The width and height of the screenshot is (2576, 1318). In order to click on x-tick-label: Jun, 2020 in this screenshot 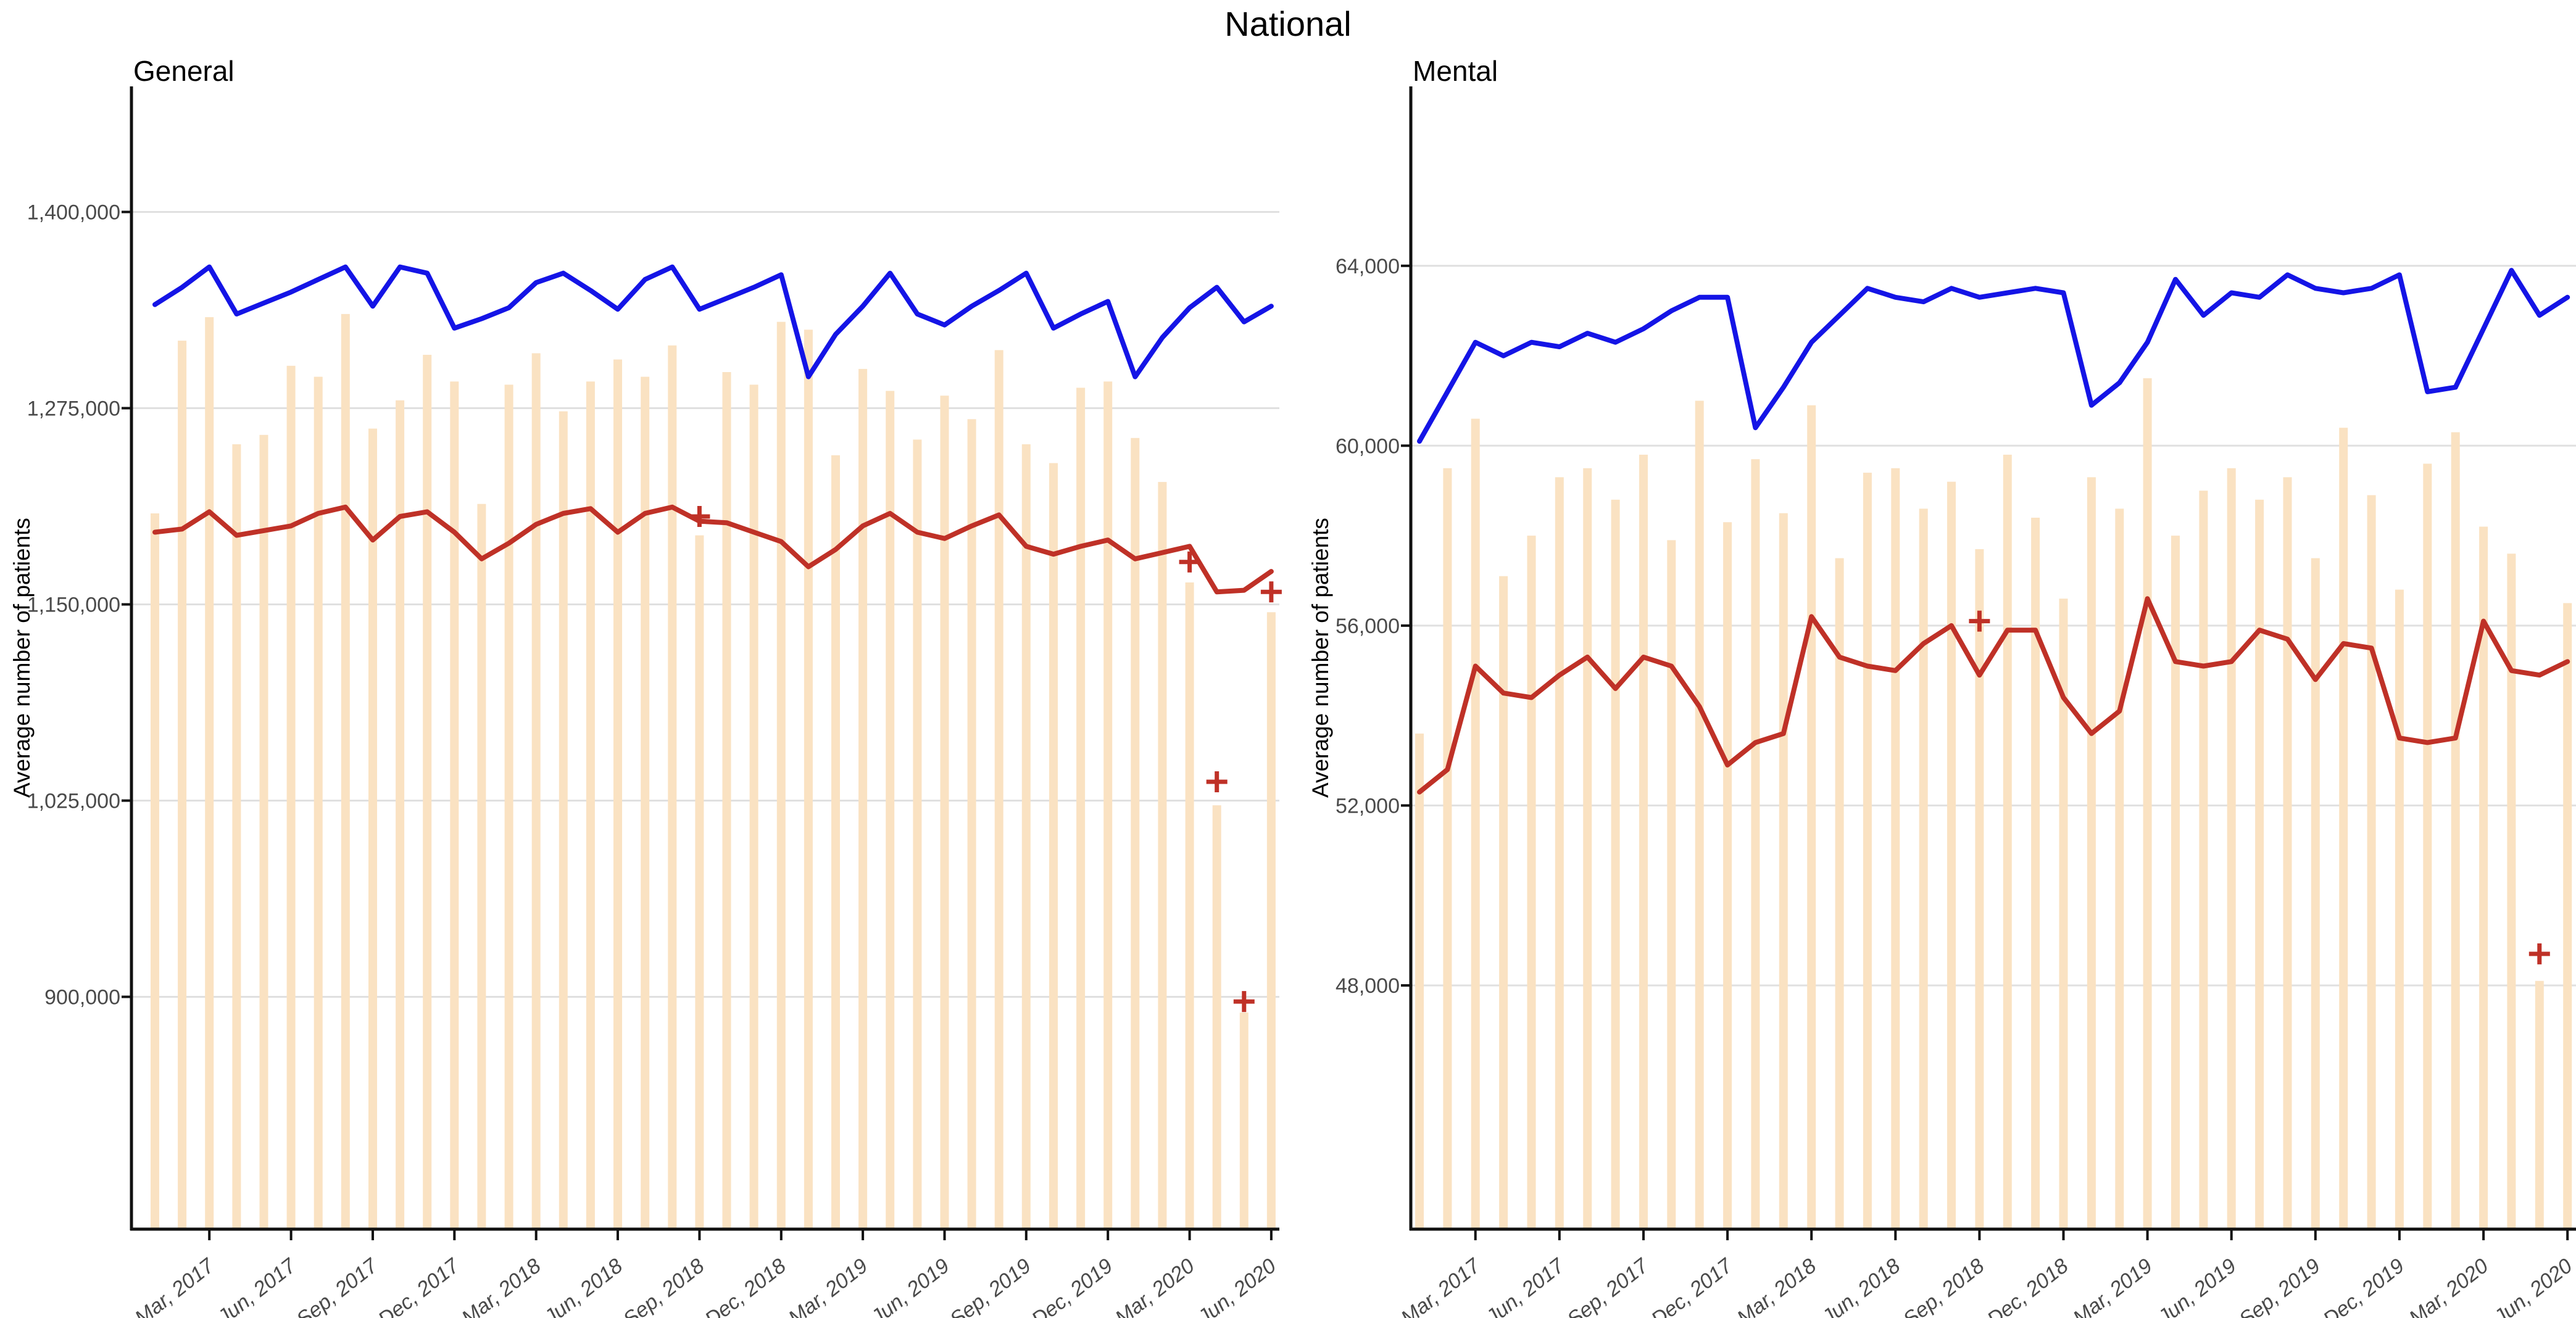, I will do `click(2532, 1286)`.